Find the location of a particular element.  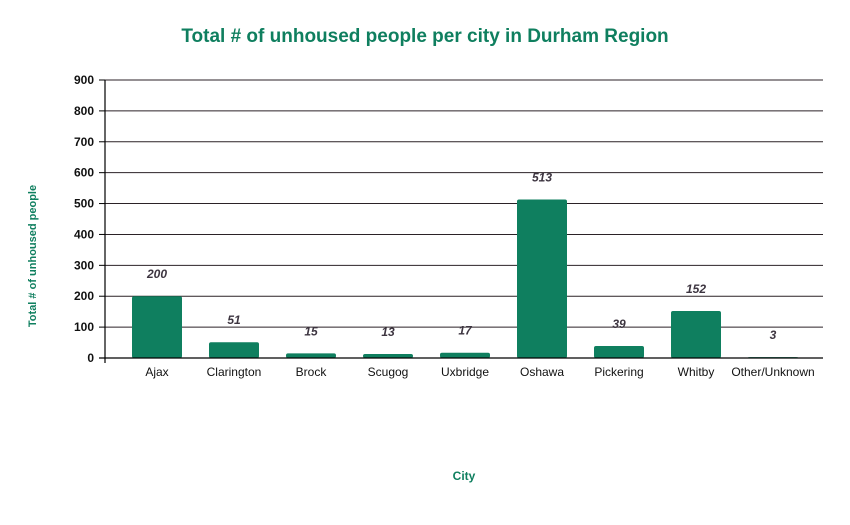

data-value-label: 152 is located at coordinates (696, 289).